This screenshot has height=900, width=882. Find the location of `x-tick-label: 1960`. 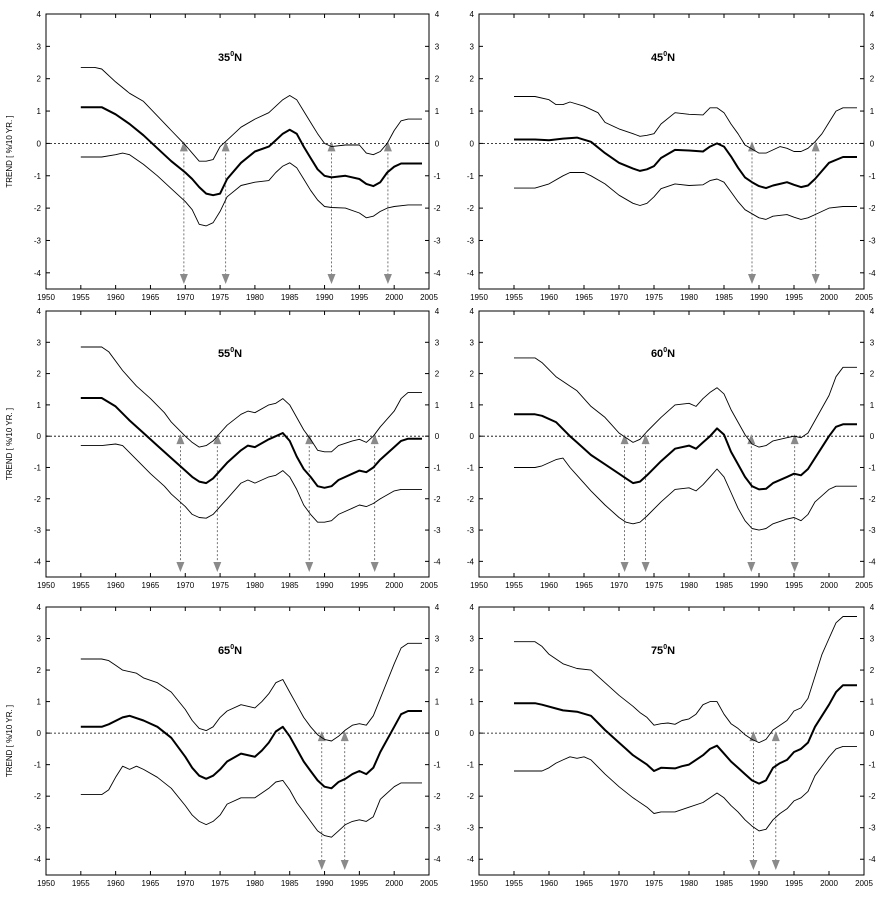

x-tick-label: 1960 is located at coordinates (116, 883).